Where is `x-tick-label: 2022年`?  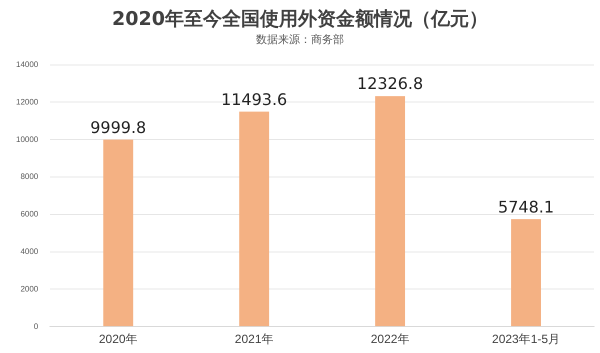
x-tick-label: 2022年 is located at coordinates (390, 339).